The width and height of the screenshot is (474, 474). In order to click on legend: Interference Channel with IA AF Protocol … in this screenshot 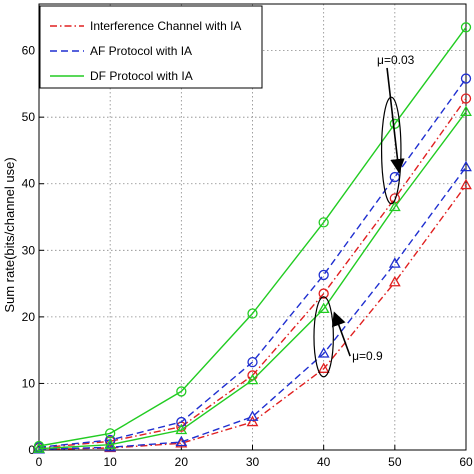, I will do `click(151, 47)`.